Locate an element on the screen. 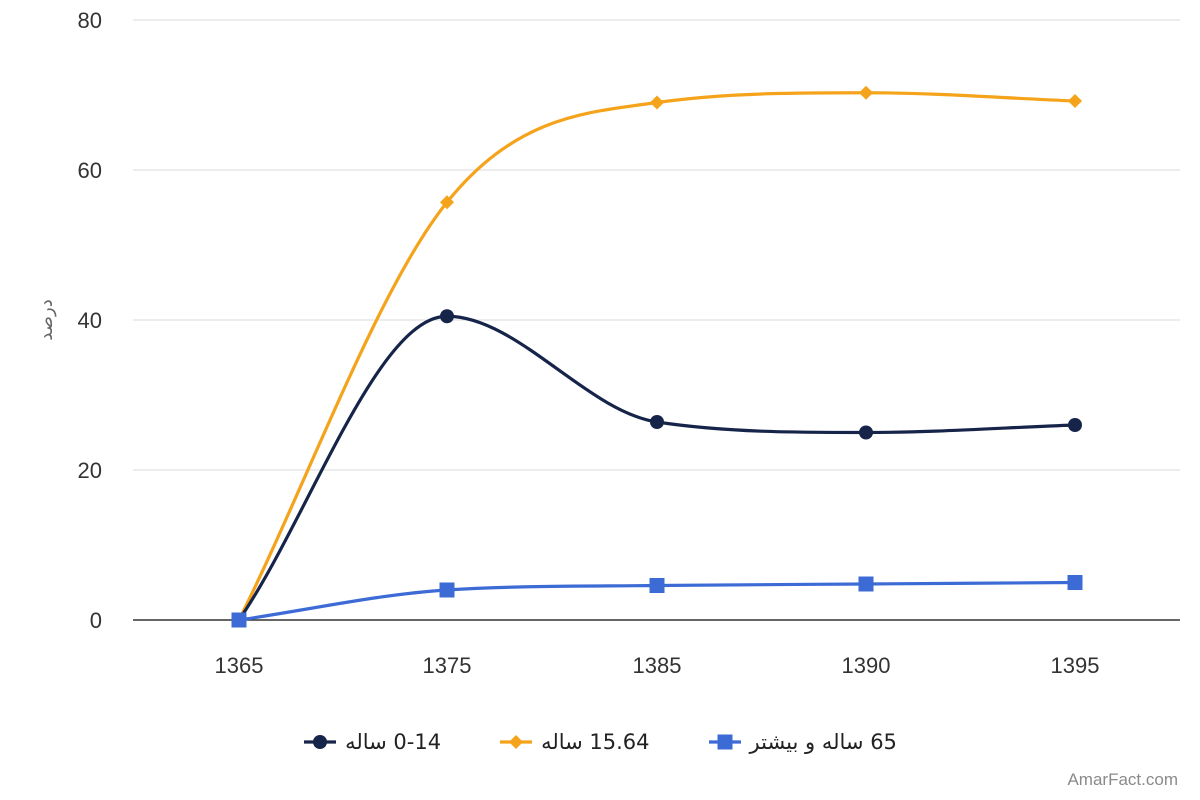 The width and height of the screenshot is (1200, 800). y-axis-title: درصد is located at coordinates (46, 319).